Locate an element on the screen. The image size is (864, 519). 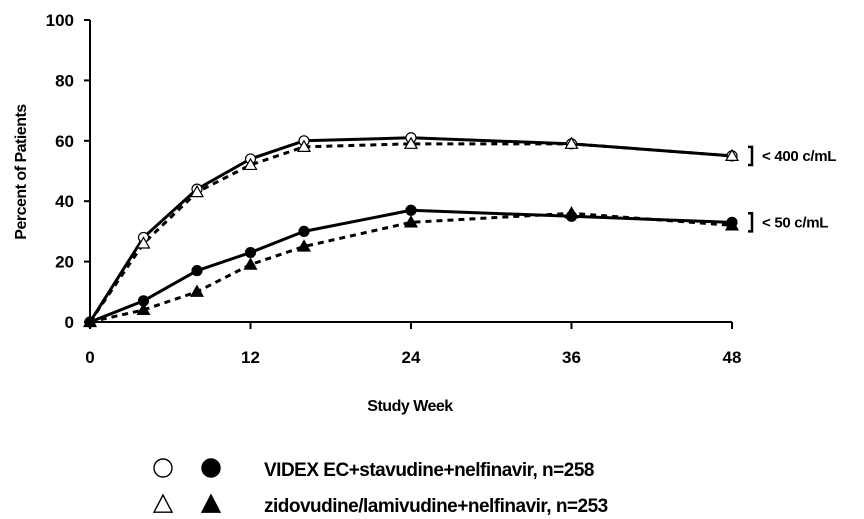
annotation-label-0: < 400 c/mL is located at coordinates (799, 156).